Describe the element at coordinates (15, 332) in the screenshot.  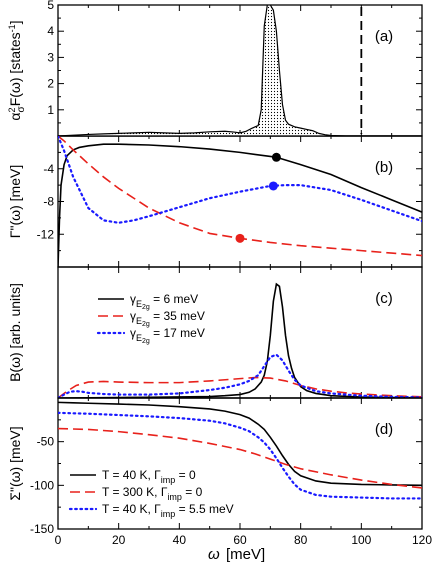
I see `y-axis-label: B(ω) [arb. units]` at that location.